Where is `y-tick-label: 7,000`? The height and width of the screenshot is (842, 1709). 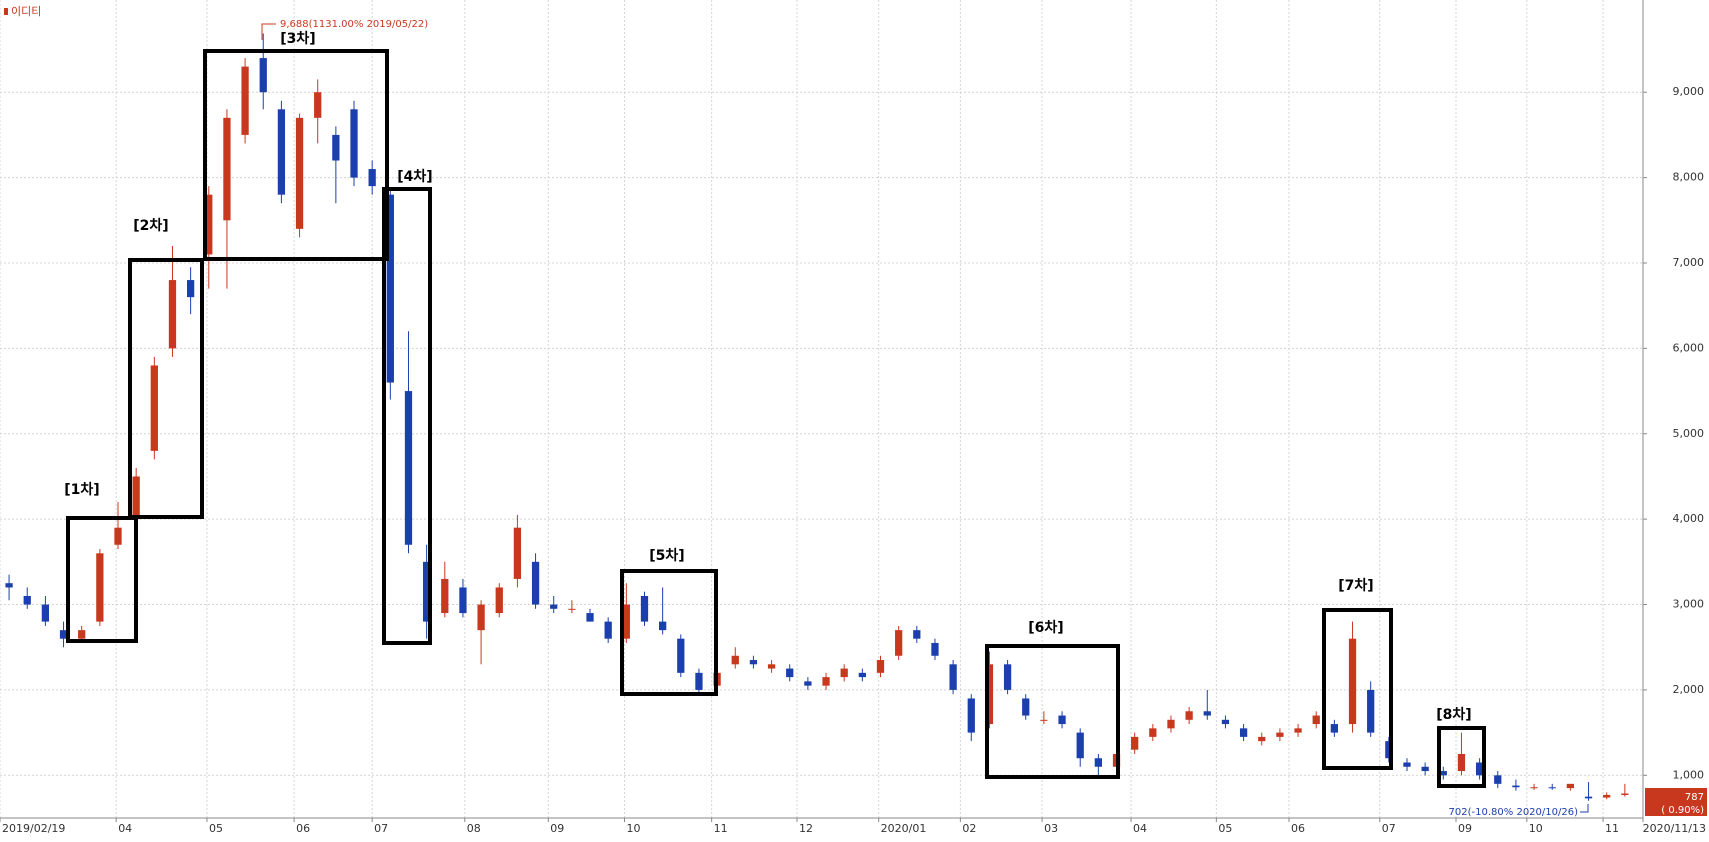
y-tick-label: 7,000 is located at coordinates (1689, 262).